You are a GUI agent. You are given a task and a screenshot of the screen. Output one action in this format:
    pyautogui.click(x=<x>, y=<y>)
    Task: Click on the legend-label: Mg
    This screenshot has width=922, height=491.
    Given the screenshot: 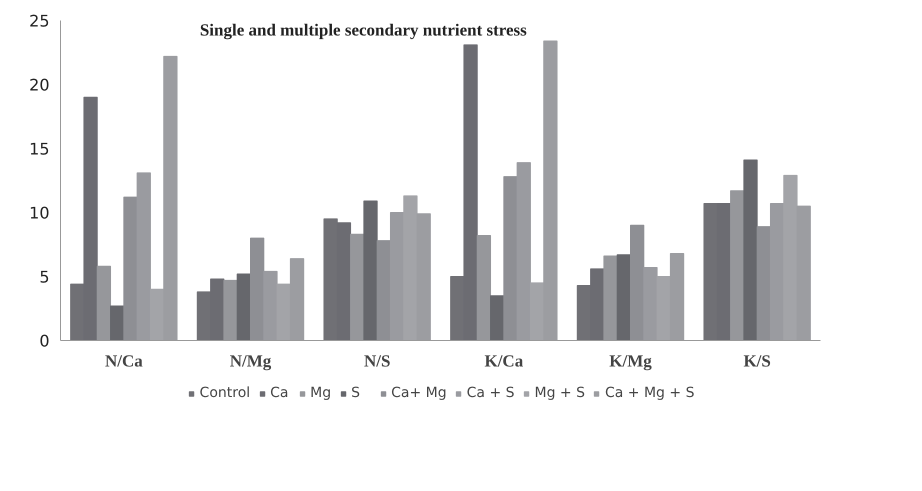 What is the action you would take?
    pyautogui.click(x=321, y=393)
    